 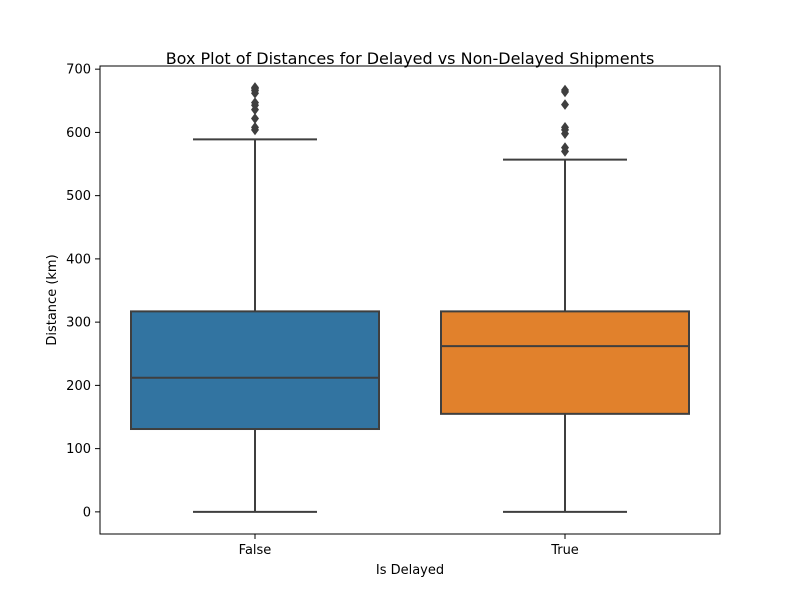 I want to click on x-axis: False True, so click(x=409, y=546).